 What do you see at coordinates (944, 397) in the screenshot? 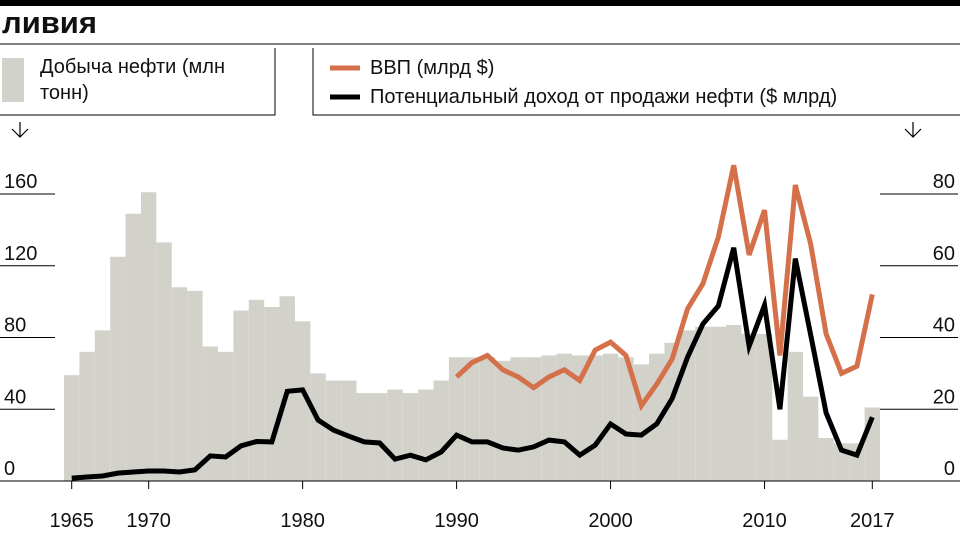
I see `y2-tick-label: 20` at bounding box center [944, 397].